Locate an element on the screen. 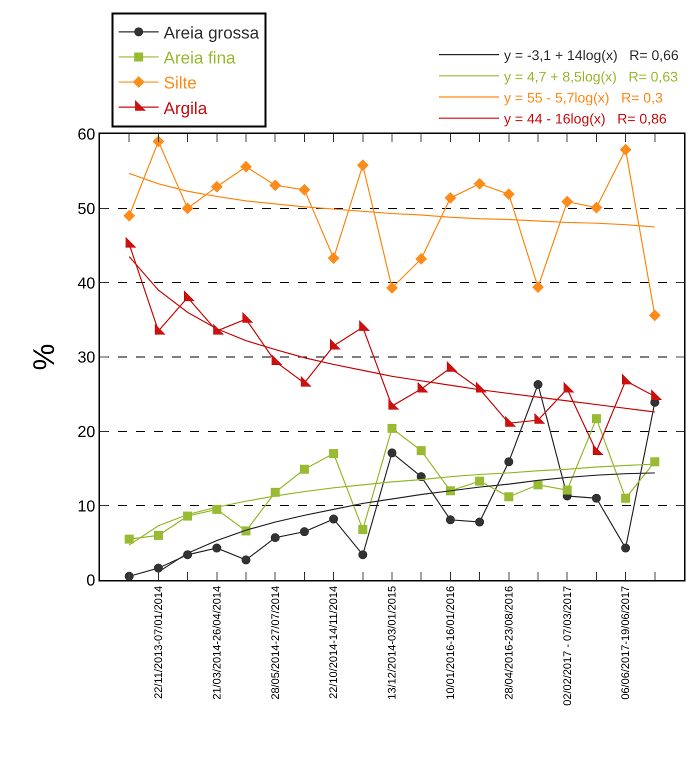  legend-label: Areia grossa is located at coordinates (212, 32).